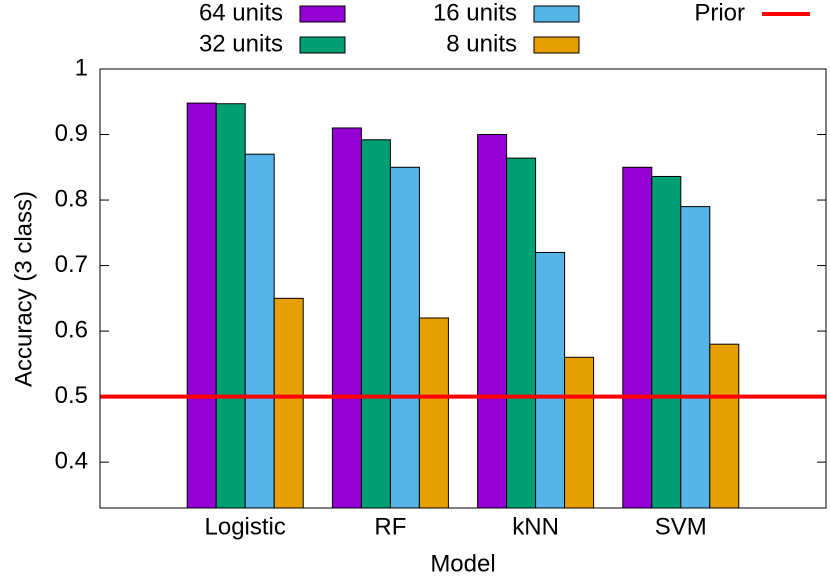 This screenshot has height=580, width=830. What do you see at coordinates (241, 13) in the screenshot?
I see `legend-label: 64 units` at bounding box center [241, 13].